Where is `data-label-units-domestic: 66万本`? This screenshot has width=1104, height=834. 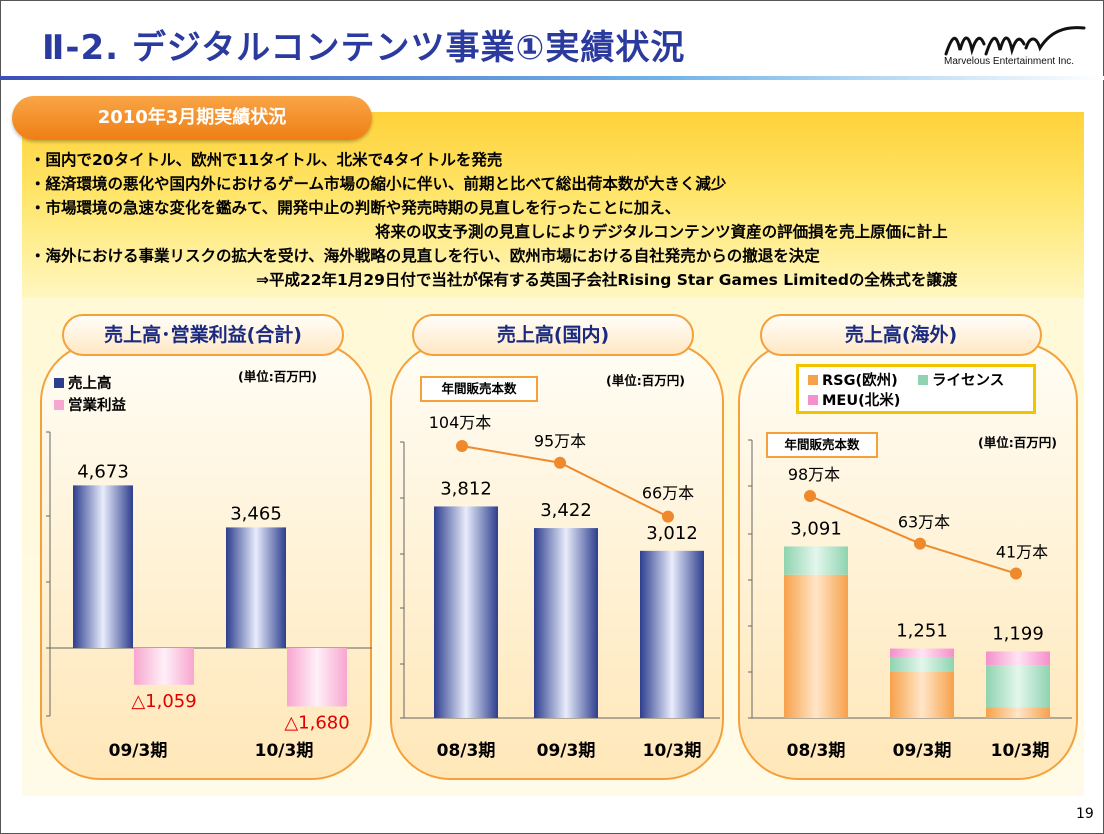
data-label-units-domestic: 66万本 is located at coordinates (668, 493).